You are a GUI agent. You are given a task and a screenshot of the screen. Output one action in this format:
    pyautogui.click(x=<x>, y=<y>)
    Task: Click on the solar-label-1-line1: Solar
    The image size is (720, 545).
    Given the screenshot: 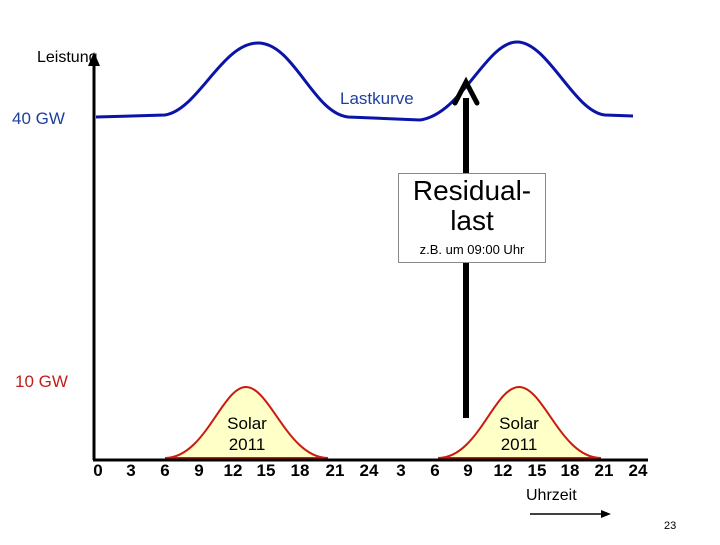 What is the action you would take?
    pyautogui.click(x=247, y=423)
    